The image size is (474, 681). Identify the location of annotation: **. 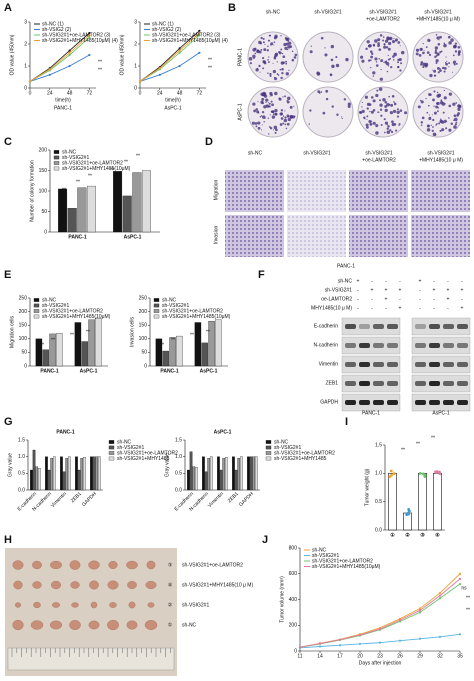
(210, 60).